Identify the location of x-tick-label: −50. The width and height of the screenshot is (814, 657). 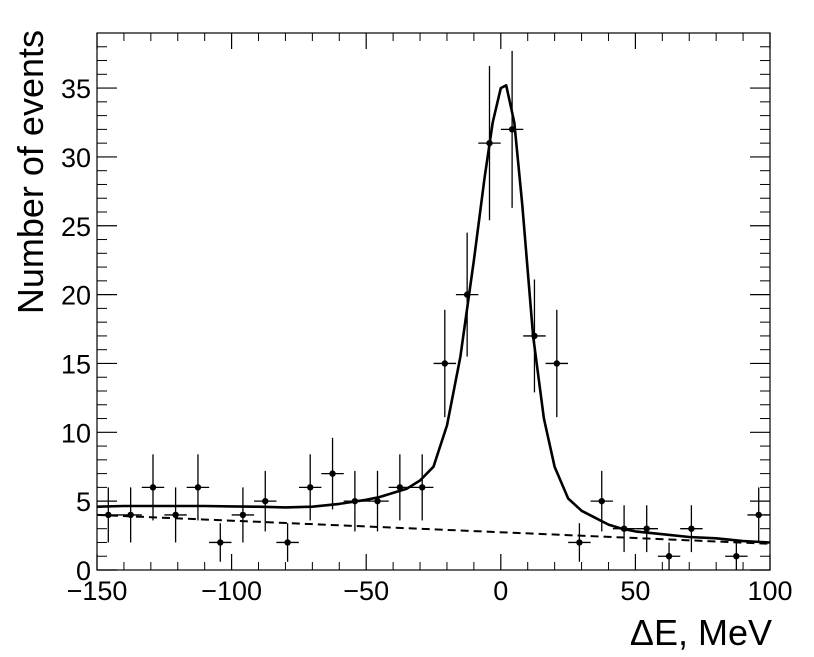
(366, 591).